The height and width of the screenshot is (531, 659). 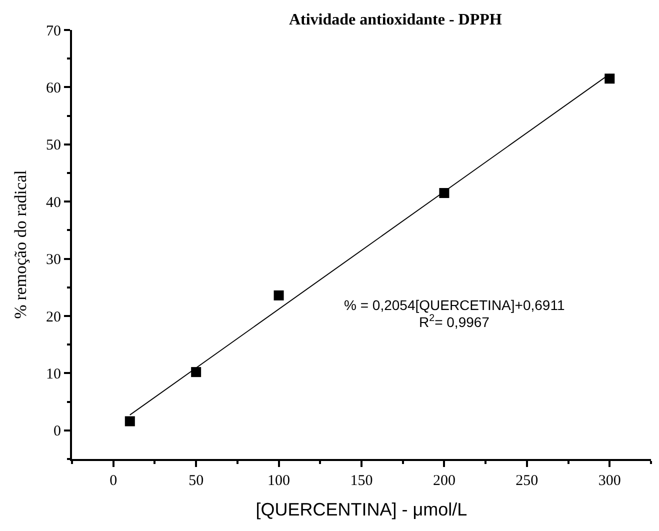 I want to click on y-tick-label: 20, so click(x=53, y=317).